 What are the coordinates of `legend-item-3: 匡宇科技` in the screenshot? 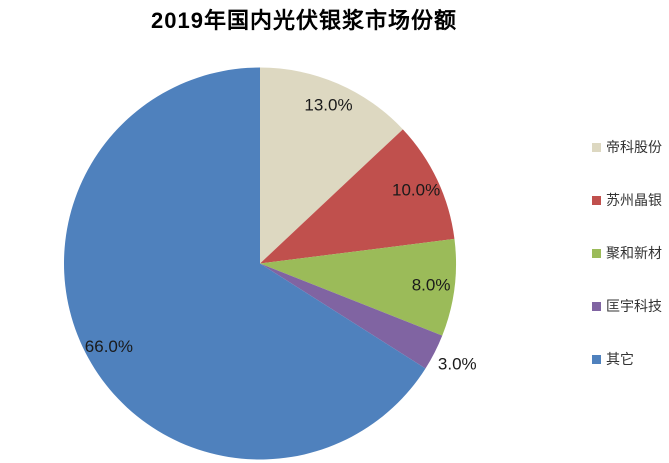 It's located at (627, 306).